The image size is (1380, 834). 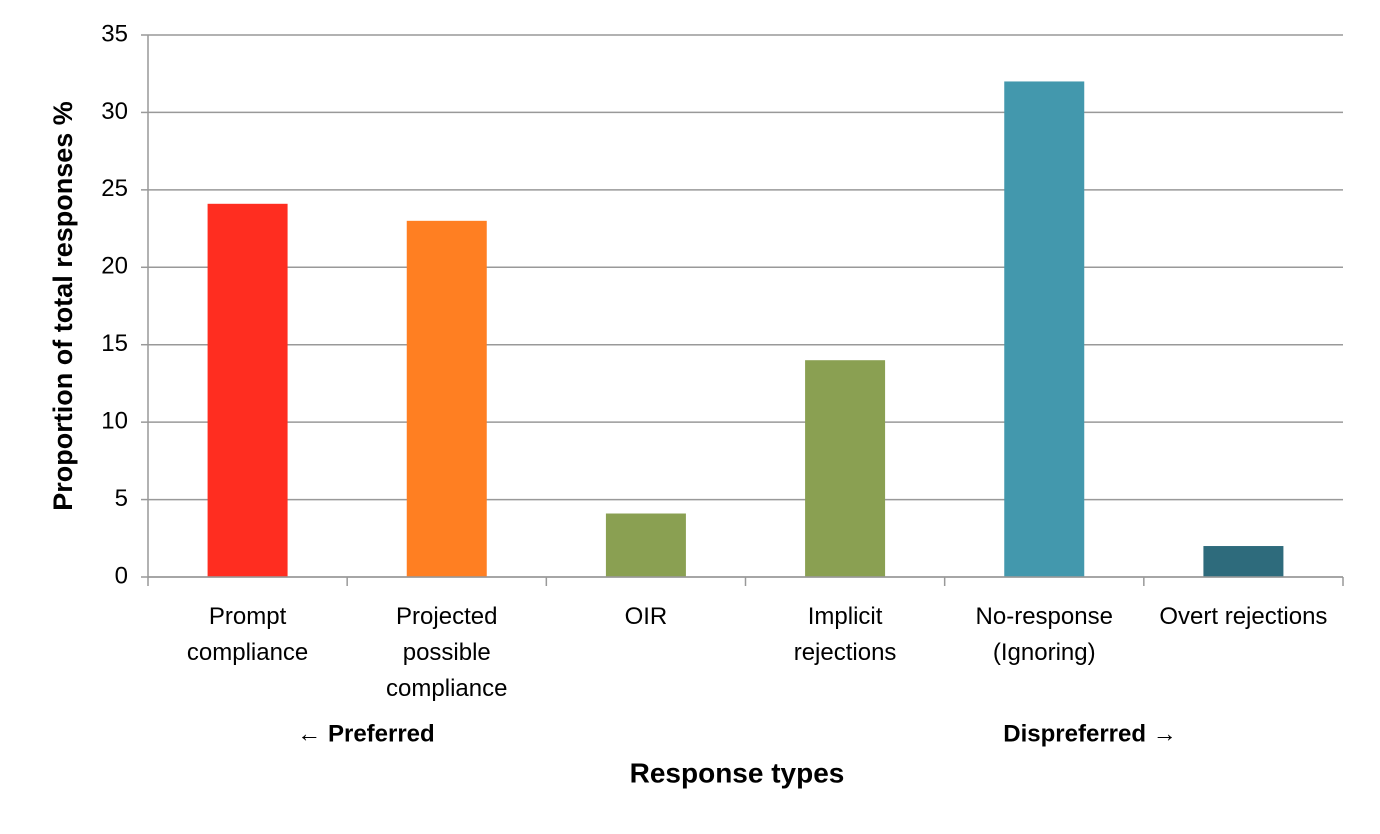 What do you see at coordinates (114, 266) in the screenshot?
I see `y-tick-label: 20` at bounding box center [114, 266].